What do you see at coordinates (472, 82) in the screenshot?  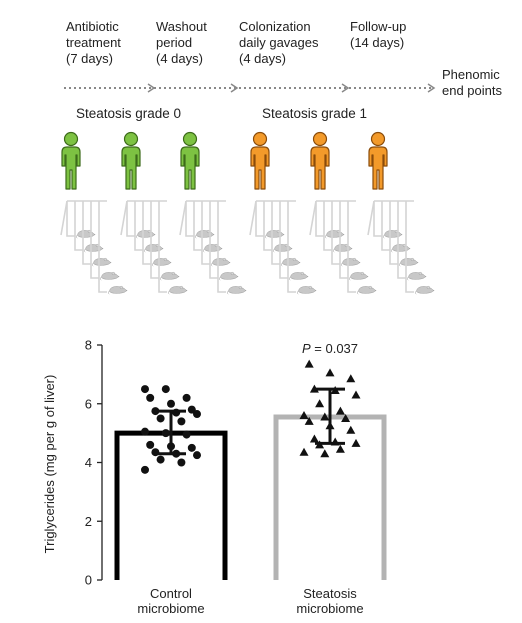 I see `endpoint-label: Phenomic end points` at bounding box center [472, 82].